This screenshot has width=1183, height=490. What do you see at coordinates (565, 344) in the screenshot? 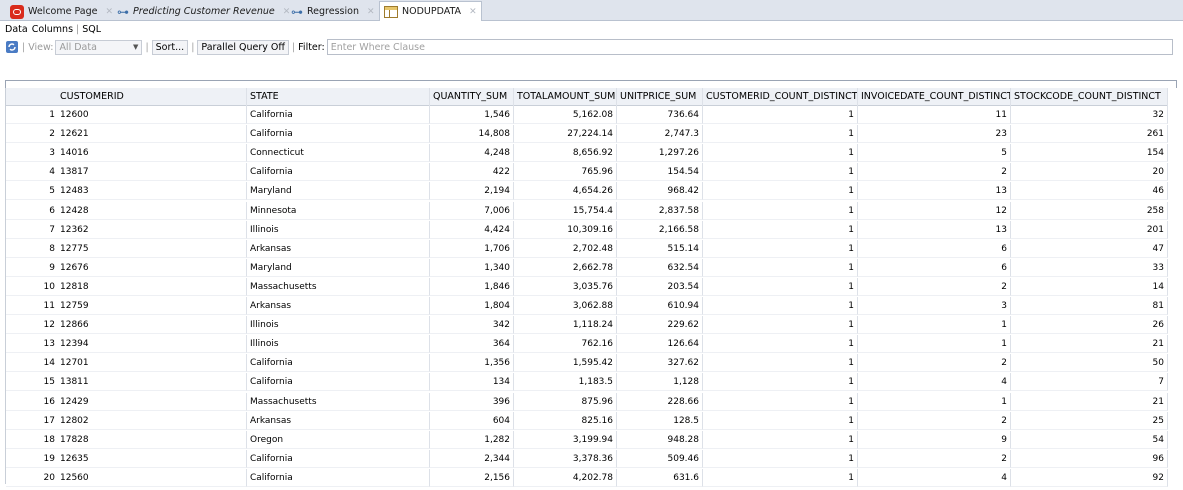
I see `cell-totalamount-sum: 762.16` at bounding box center [565, 344].